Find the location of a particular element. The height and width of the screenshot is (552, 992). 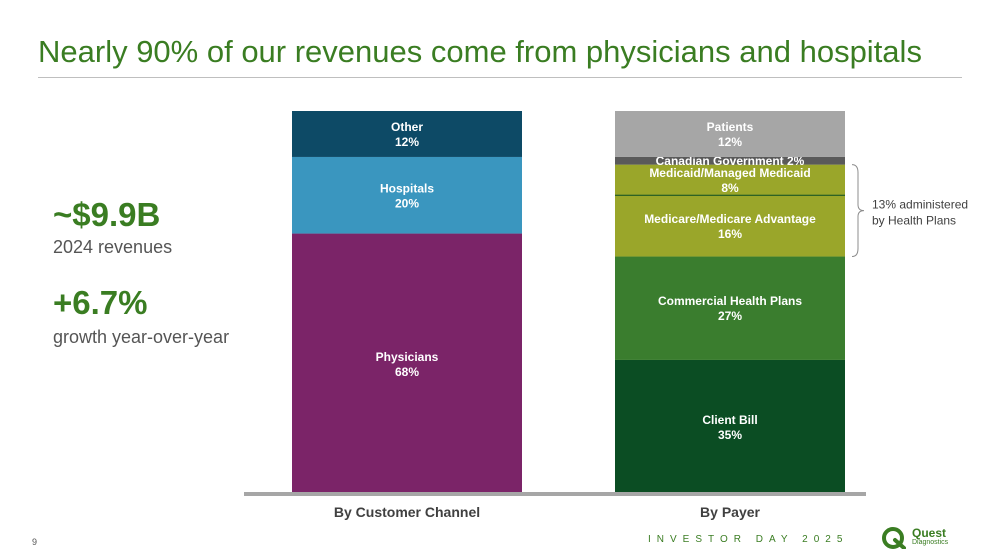

category-label: By Customer Channel is located at coordinates (407, 512).